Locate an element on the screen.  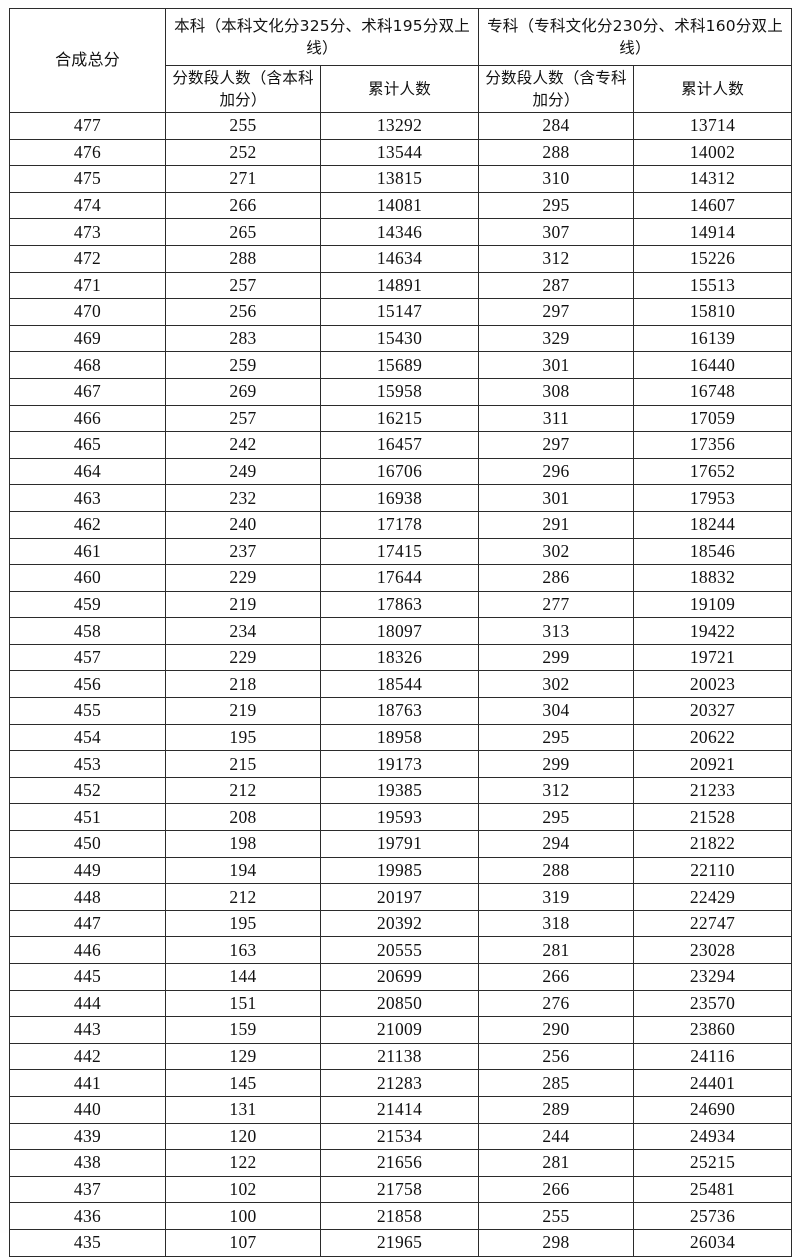
table-row: 444 151 20850 276 23570 is located at coordinates (400, 1003).